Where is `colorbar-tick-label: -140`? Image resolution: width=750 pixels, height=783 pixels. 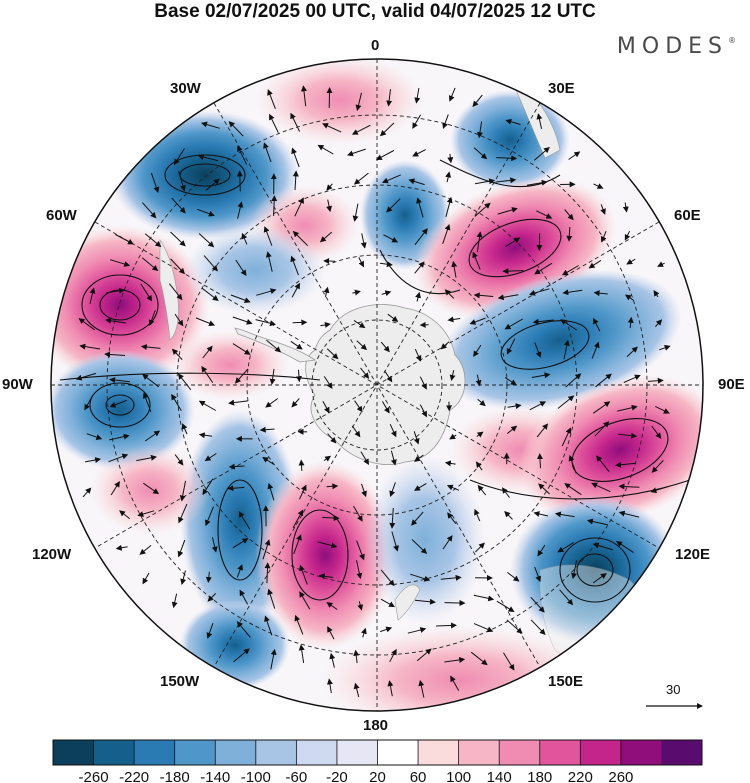 colorbar-tick-label: -140 is located at coordinates (215, 776).